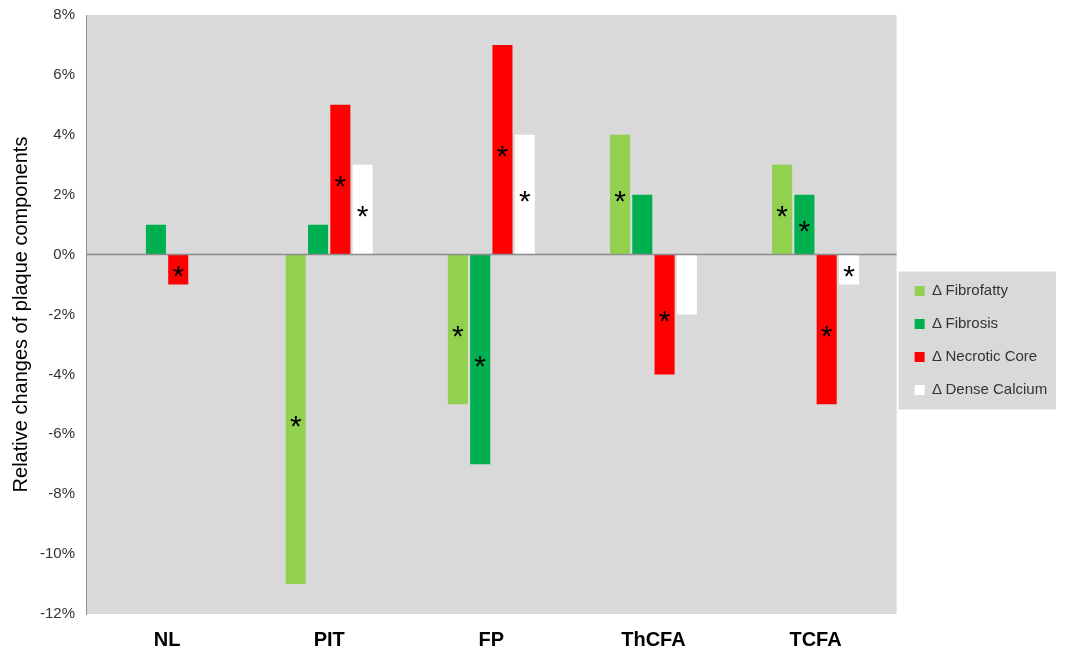 The image size is (1066, 671). Describe the element at coordinates (64, 193) in the screenshot. I see `y-tick-label: 2%` at that location.